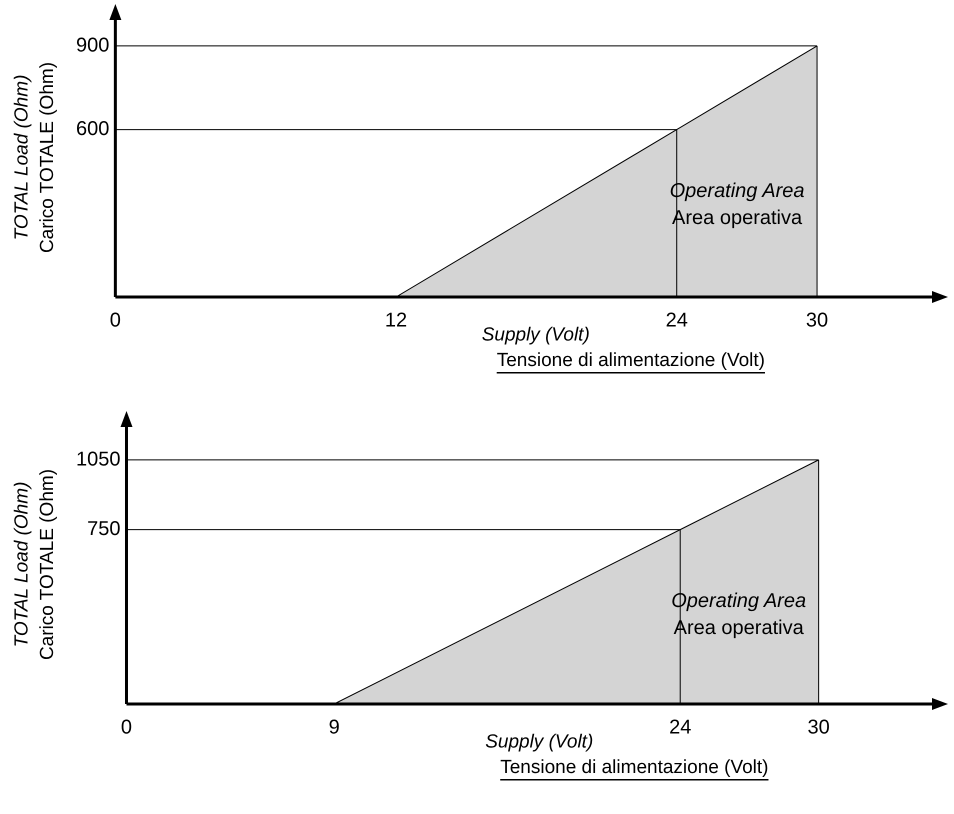 This screenshot has width=954, height=814. What do you see at coordinates (93, 45) in the screenshot?
I see `y-tick-label: 900` at bounding box center [93, 45].